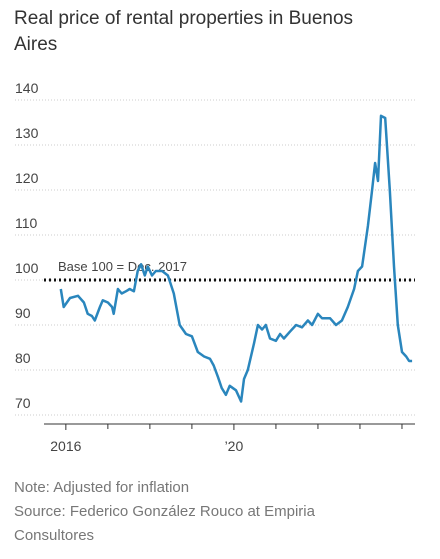 The height and width of the screenshot is (559, 440). Describe the element at coordinates (27, 133) in the screenshot. I see `y-tick-label: 130` at that location.